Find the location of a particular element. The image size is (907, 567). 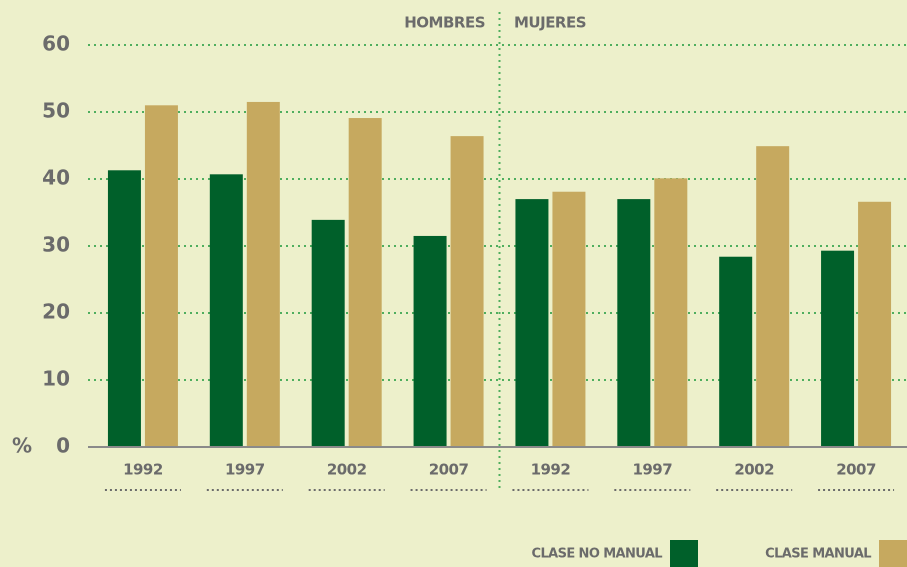

legend-label: CLASE MANUAL is located at coordinates (818, 554).